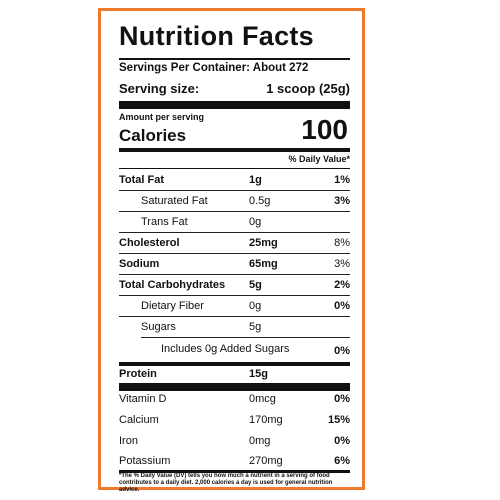  Describe the element at coordinates (234, 244) in the screenshot. I see `nutrient-row-cholesterol: Cholesterol 25mg 8%` at that location.